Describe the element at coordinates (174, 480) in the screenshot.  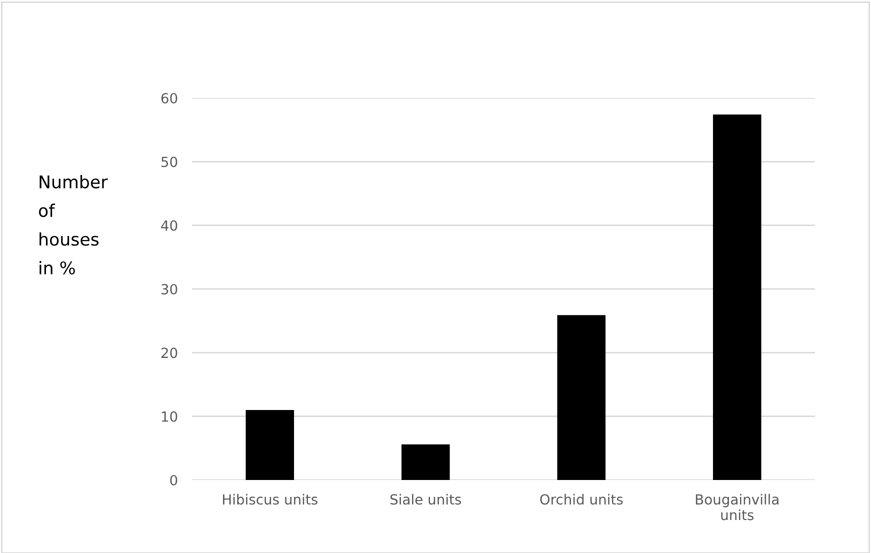
I see `y-tick-label: 0` at that location.